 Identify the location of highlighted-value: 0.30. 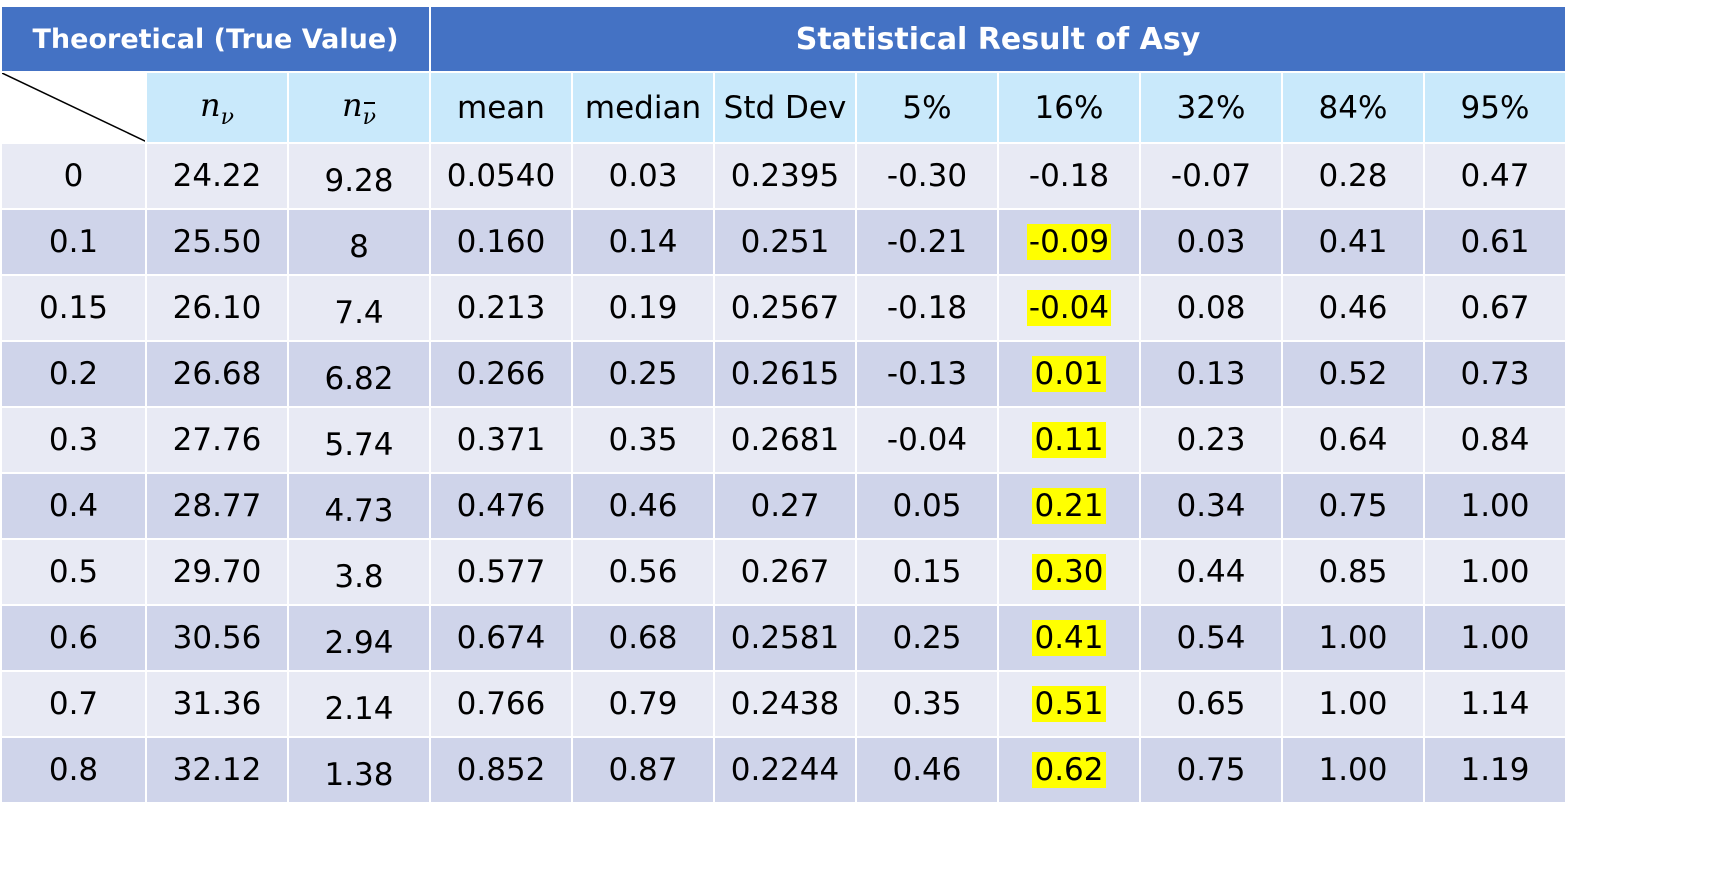
(1069, 572).